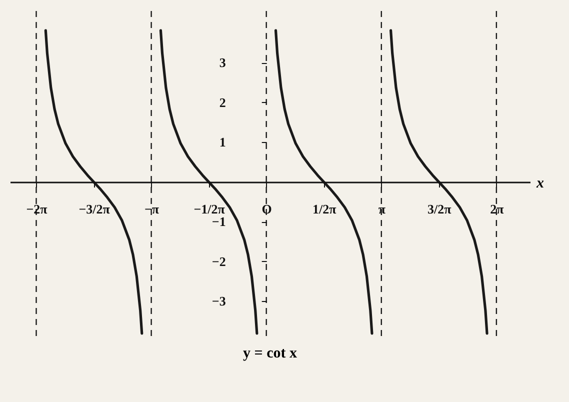  I want to click on y-tick-label: 2, so click(222, 102).